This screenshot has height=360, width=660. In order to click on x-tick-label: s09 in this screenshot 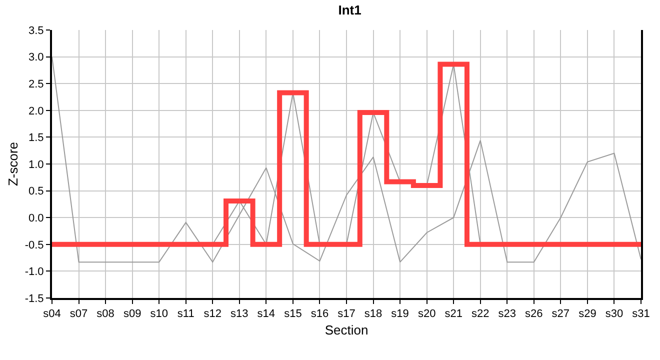, I will do `click(132, 314)`.